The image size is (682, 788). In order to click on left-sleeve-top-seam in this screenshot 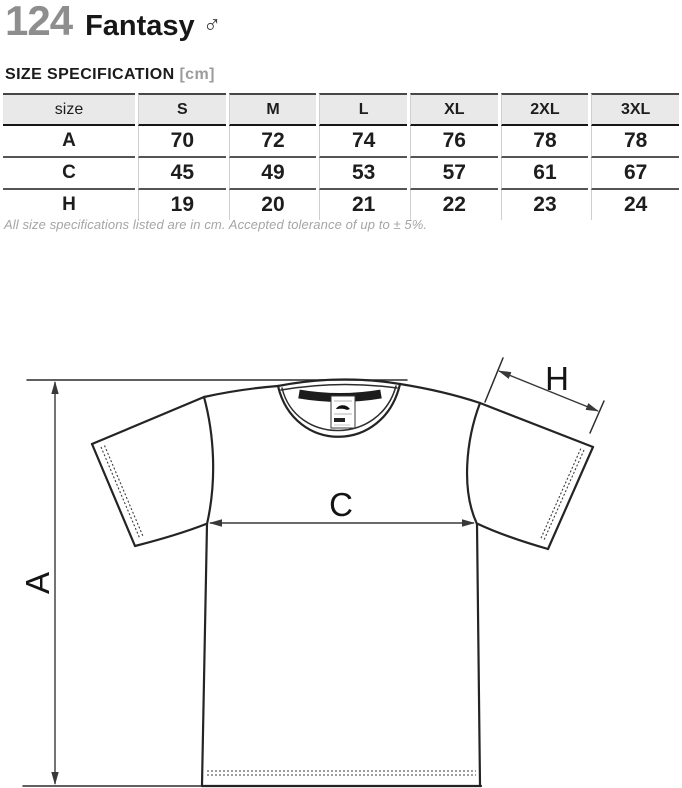, I will do `click(148, 420)`.